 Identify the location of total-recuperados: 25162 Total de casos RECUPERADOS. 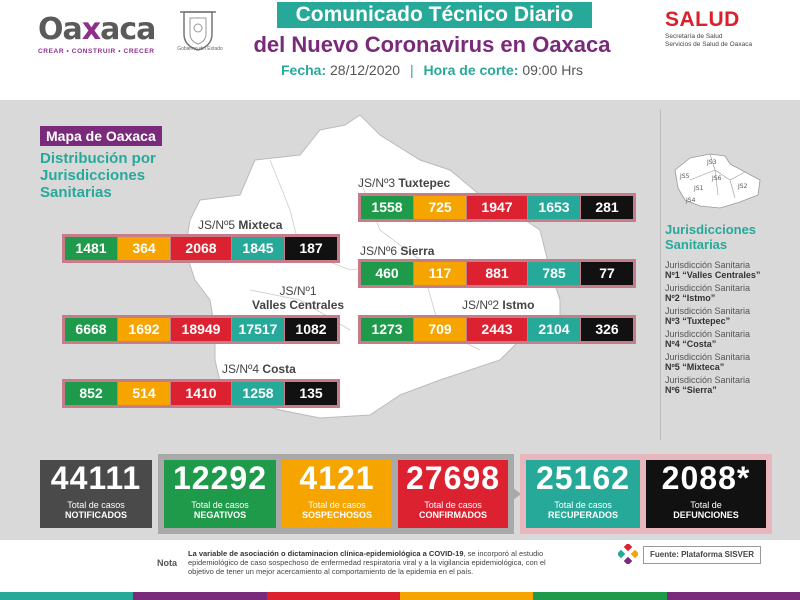
(583, 494).